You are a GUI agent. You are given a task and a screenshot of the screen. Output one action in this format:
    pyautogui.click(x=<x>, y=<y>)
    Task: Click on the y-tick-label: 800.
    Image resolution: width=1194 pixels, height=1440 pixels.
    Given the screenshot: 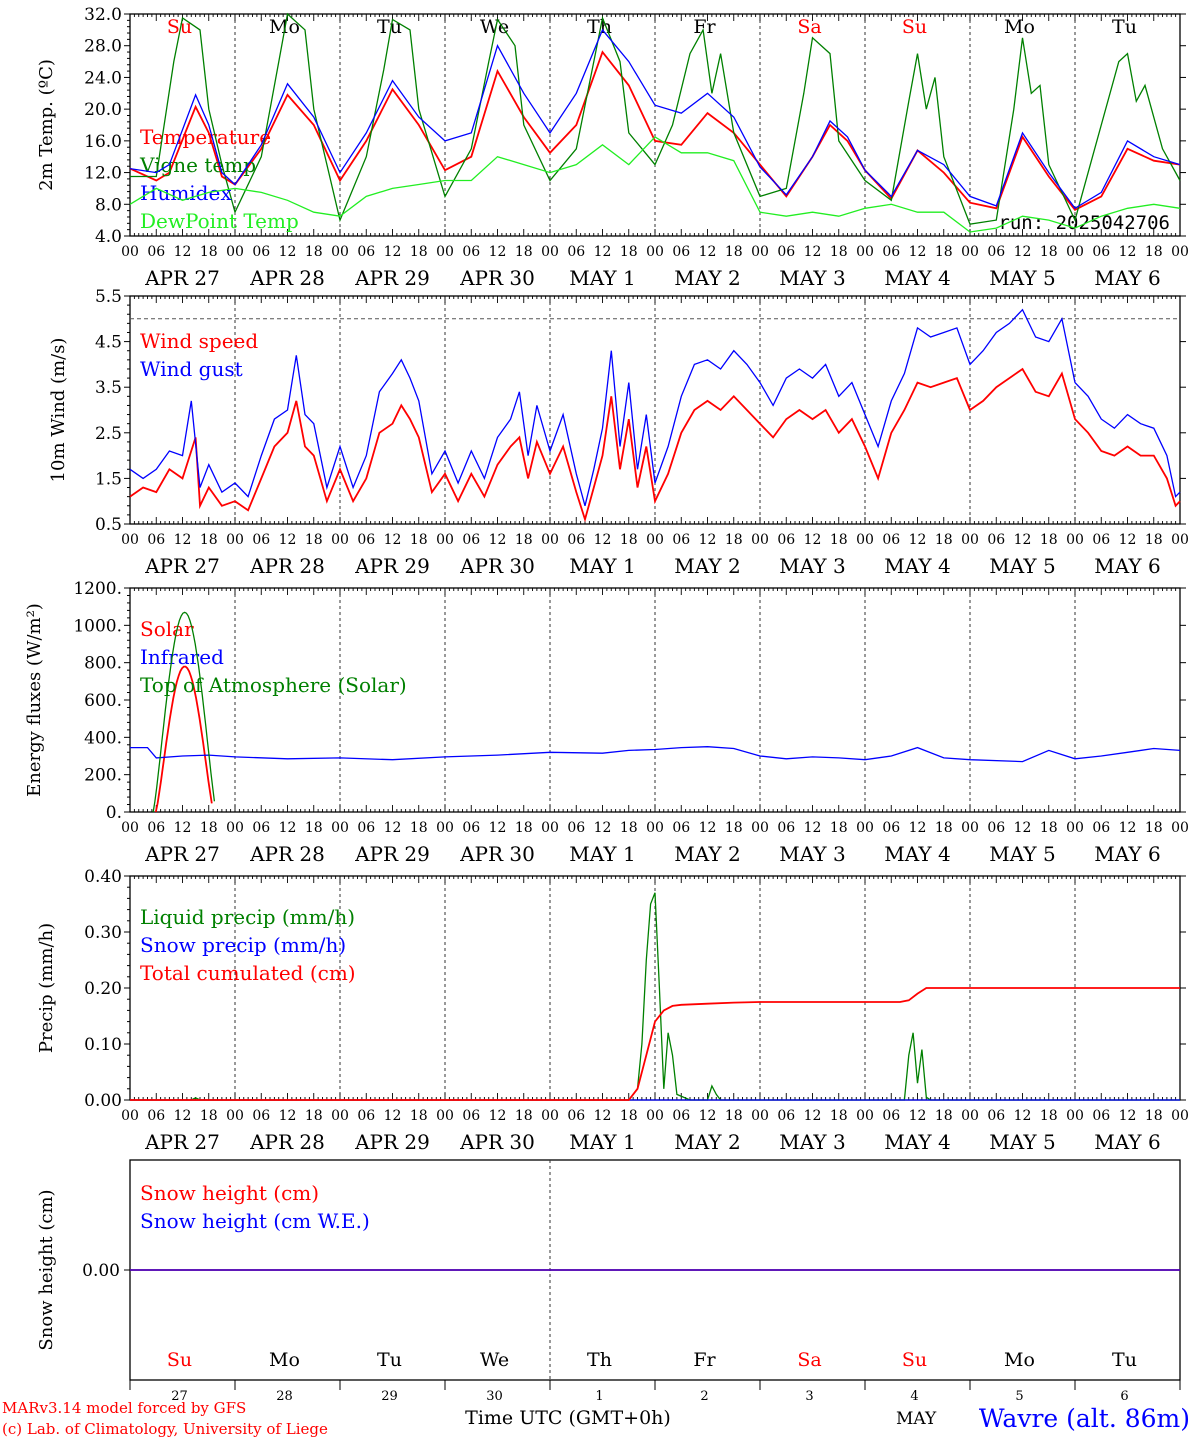 What is the action you would take?
    pyautogui.click(x=103, y=664)
    